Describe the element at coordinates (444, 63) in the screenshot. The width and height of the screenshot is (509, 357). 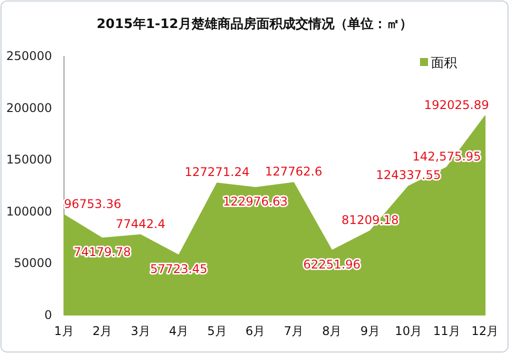
I see `legend-label: 面积` at that location.